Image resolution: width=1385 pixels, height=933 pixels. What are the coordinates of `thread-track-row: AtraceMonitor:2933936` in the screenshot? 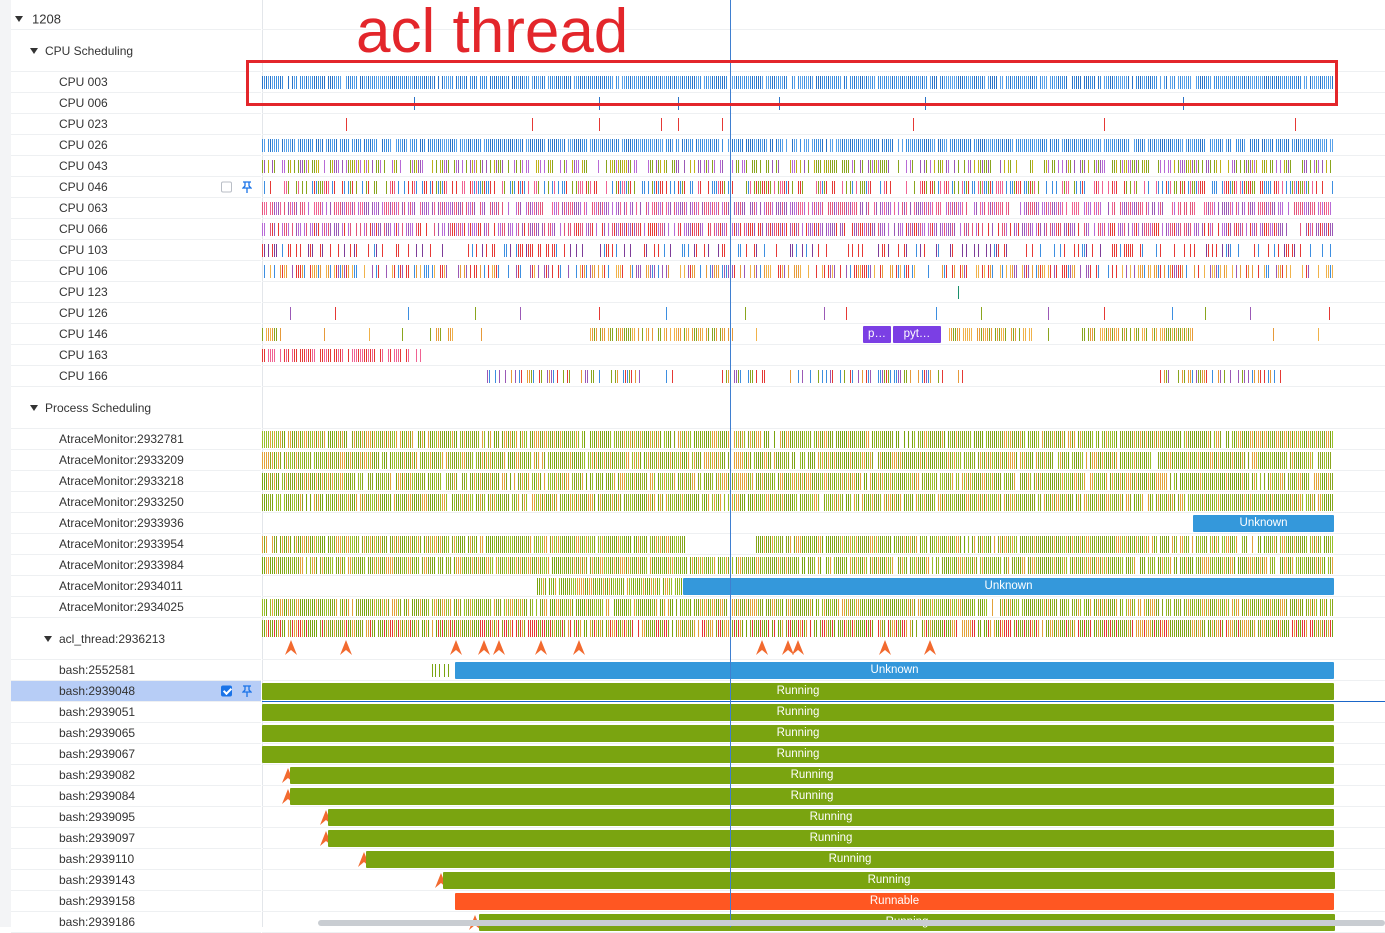 It's located at (136, 523).